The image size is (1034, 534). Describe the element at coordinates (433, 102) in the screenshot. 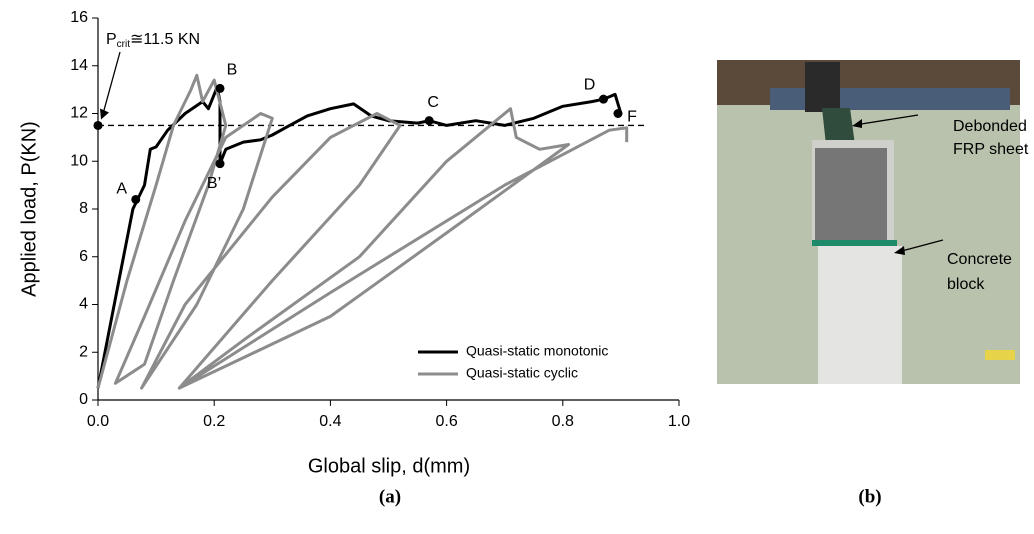

I see `point-label: C` at that location.